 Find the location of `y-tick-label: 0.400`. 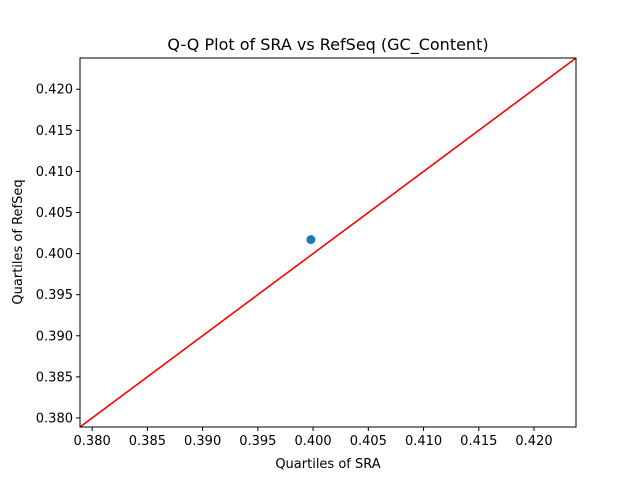

y-tick-label: 0.400 is located at coordinates (54, 254).